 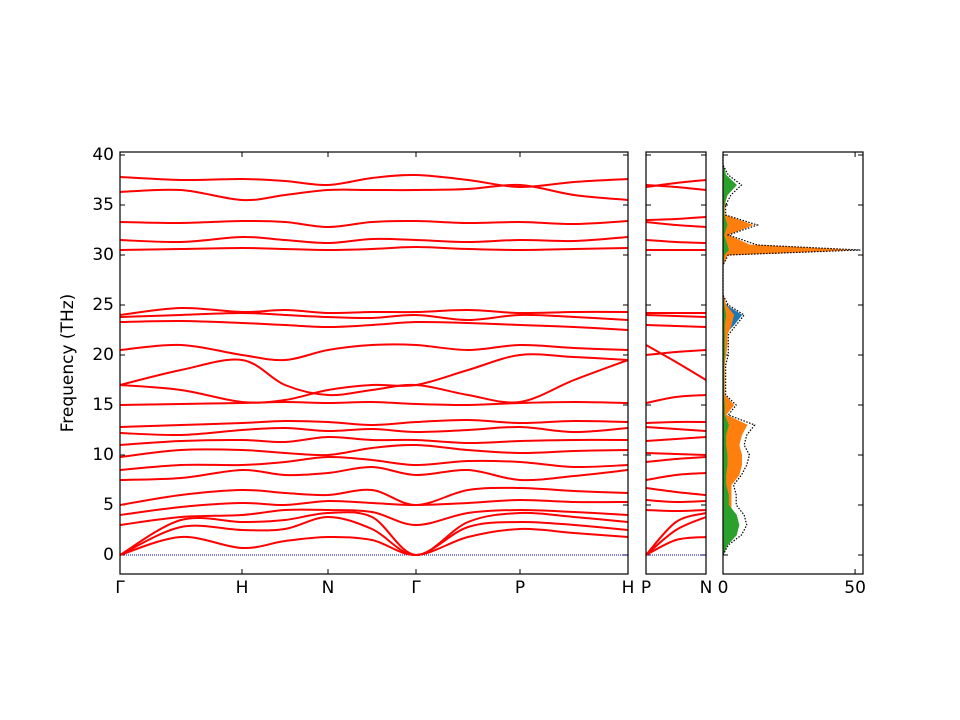 What do you see at coordinates (108, 505) in the screenshot?
I see `y-tick-label: 5` at bounding box center [108, 505].